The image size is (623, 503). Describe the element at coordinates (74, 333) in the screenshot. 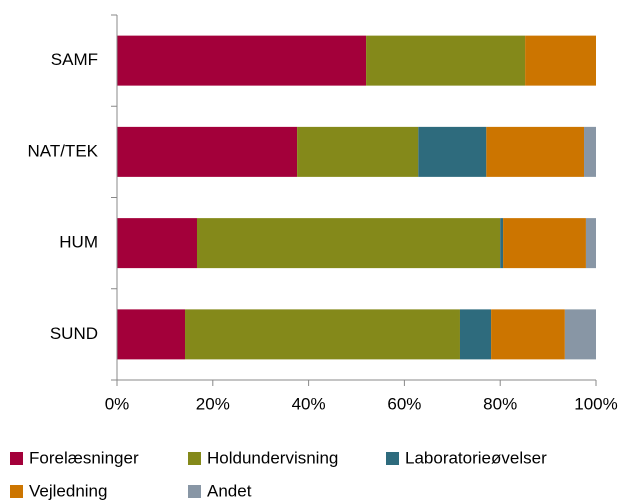

I see `y-tick-label: SUND` at that location.